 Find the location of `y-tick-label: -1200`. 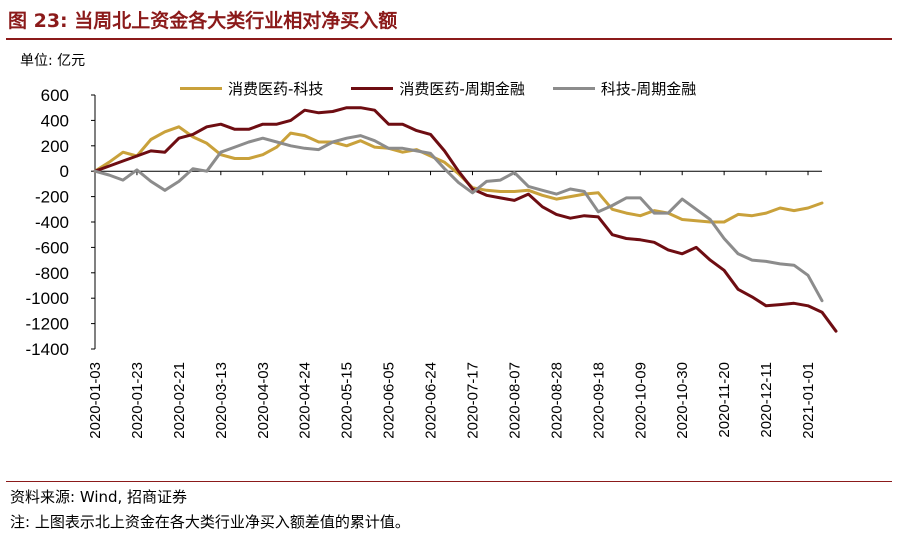

y-tick-label: -1200 is located at coordinates (47, 324).